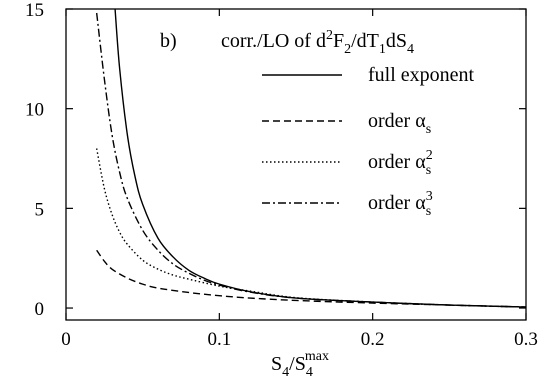 This screenshot has height=383, width=541. I want to click on legend-label: order α2 s, so click(400, 163).